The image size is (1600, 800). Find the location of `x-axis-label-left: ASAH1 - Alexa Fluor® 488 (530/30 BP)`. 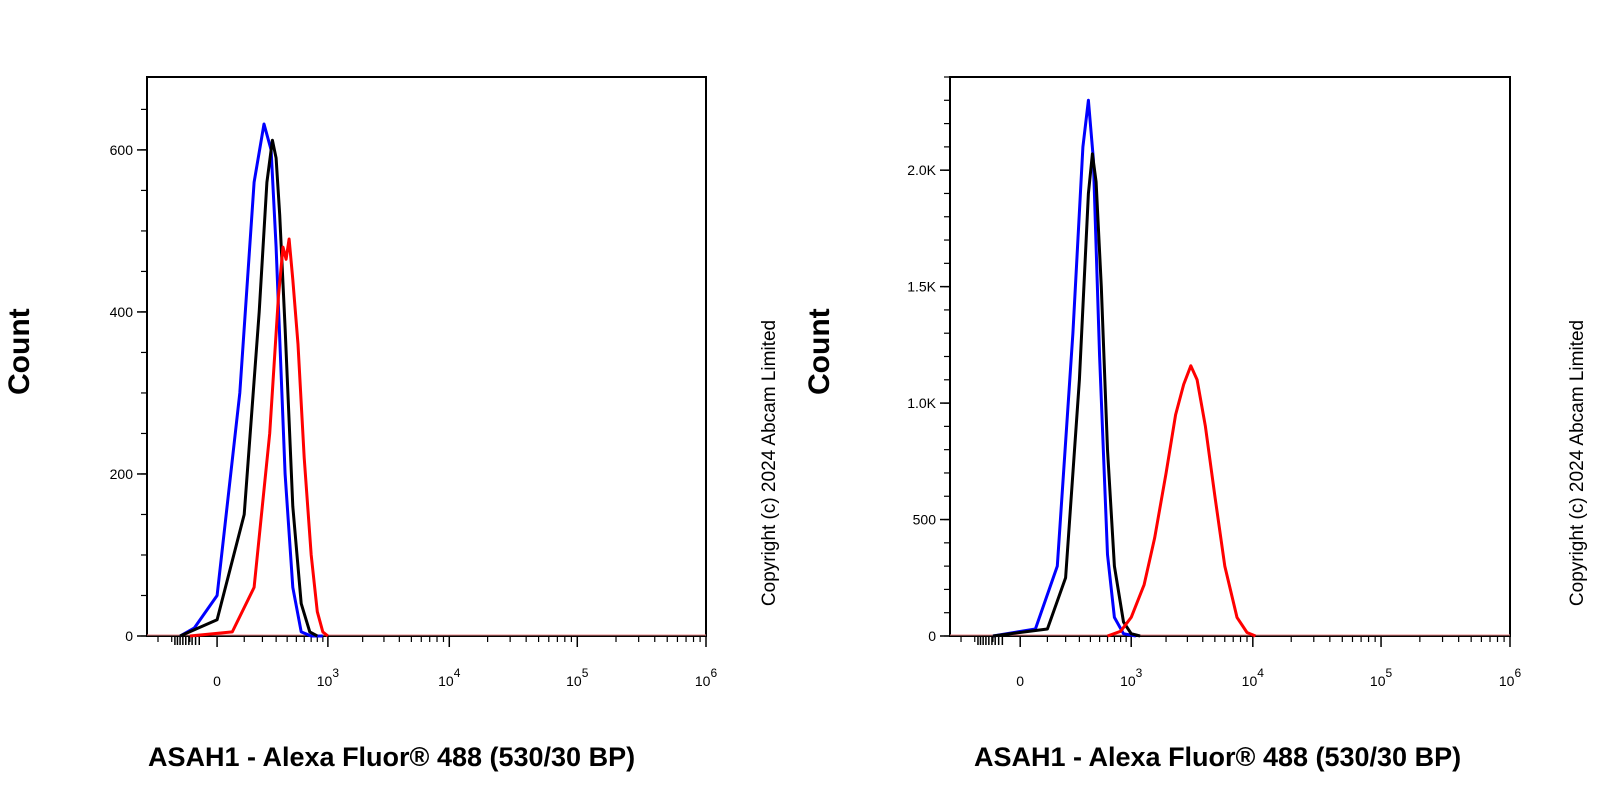

x-axis-label-left: ASAH1 - Alexa Fluor® 488 (530/30 BP) is located at coordinates (392, 757).